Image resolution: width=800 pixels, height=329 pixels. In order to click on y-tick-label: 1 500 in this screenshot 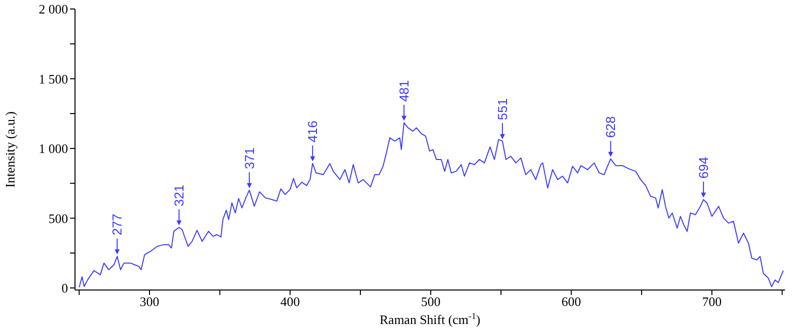, I will do `click(53, 78)`.